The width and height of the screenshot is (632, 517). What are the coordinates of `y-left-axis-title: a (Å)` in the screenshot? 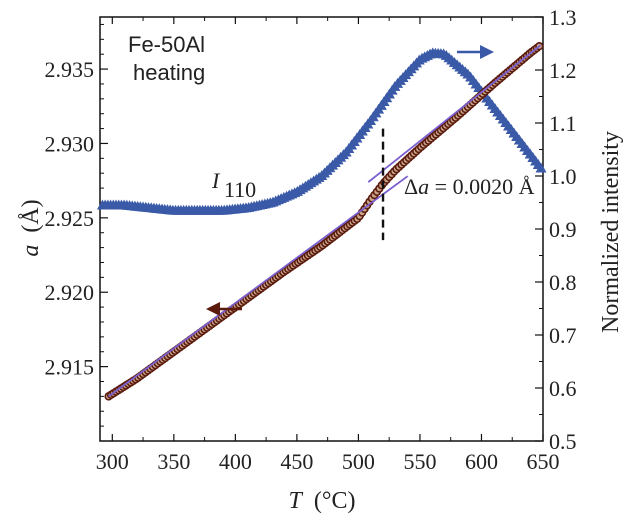 It's located at (31, 227).